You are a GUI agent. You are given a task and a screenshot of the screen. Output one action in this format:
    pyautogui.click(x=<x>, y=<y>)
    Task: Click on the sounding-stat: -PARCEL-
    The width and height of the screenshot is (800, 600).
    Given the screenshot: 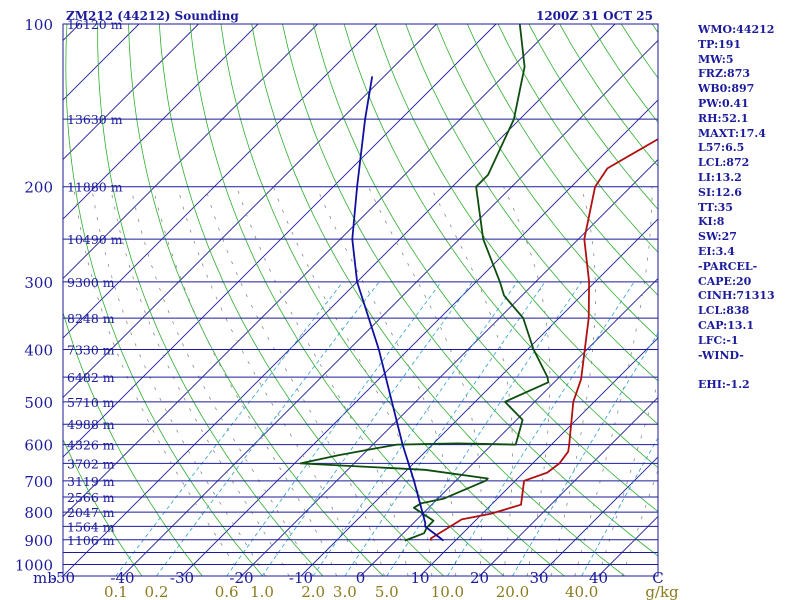 What is the action you would take?
    pyautogui.click(x=728, y=266)
    